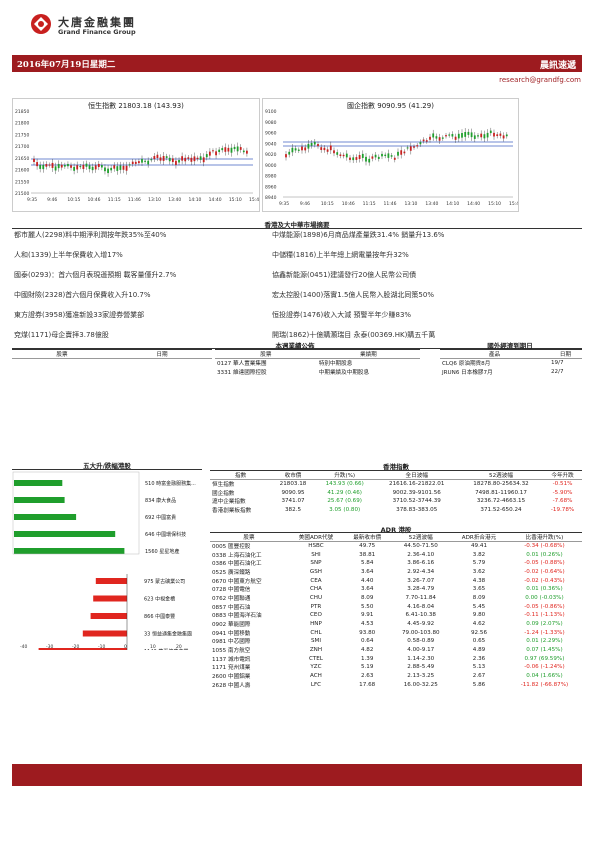  I want to click on table-row: 0127 華人置業集團 特別中期股息, so click(317, 363).